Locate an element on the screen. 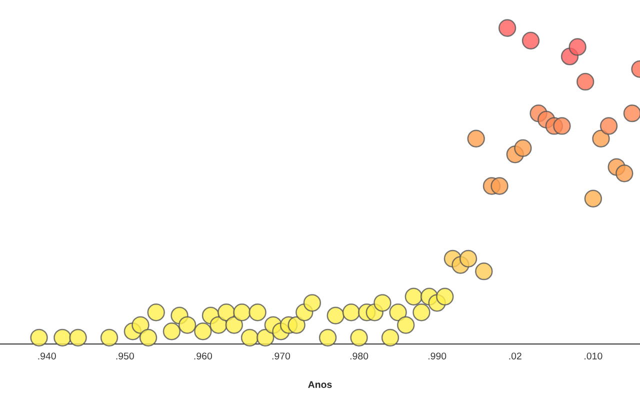  x-tick-label: .940 is located at coordinates (47, 356).